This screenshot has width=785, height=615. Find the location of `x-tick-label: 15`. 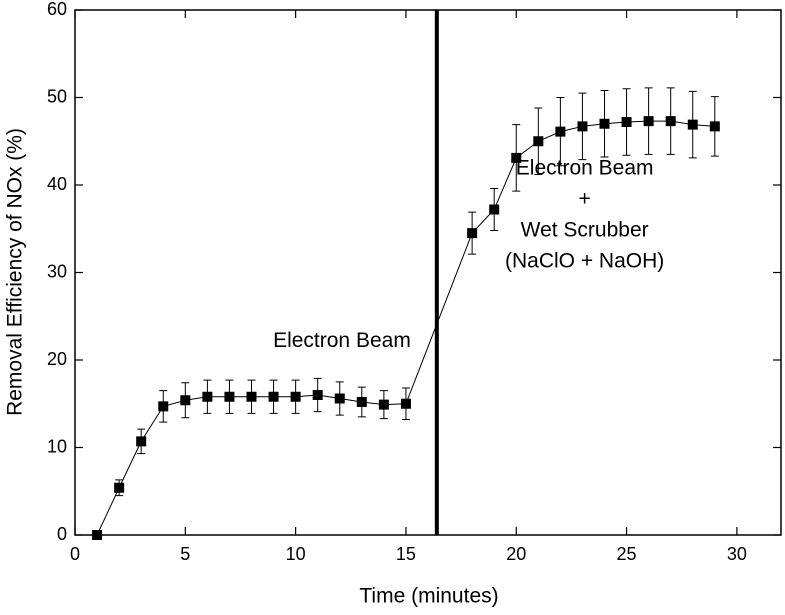

x-tick-label: 15 is located at coordinates (406, 554).